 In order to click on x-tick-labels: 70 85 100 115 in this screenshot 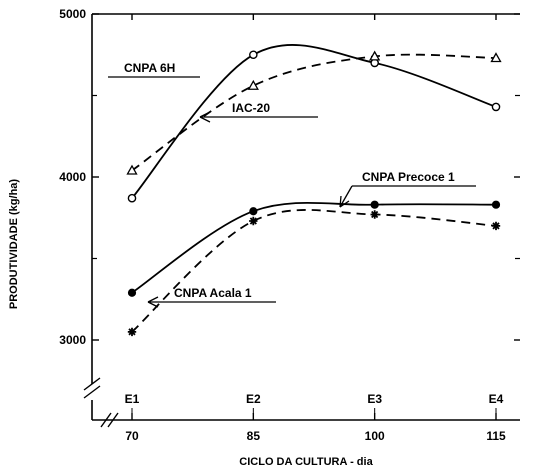, I will do `click(315, 436)`.